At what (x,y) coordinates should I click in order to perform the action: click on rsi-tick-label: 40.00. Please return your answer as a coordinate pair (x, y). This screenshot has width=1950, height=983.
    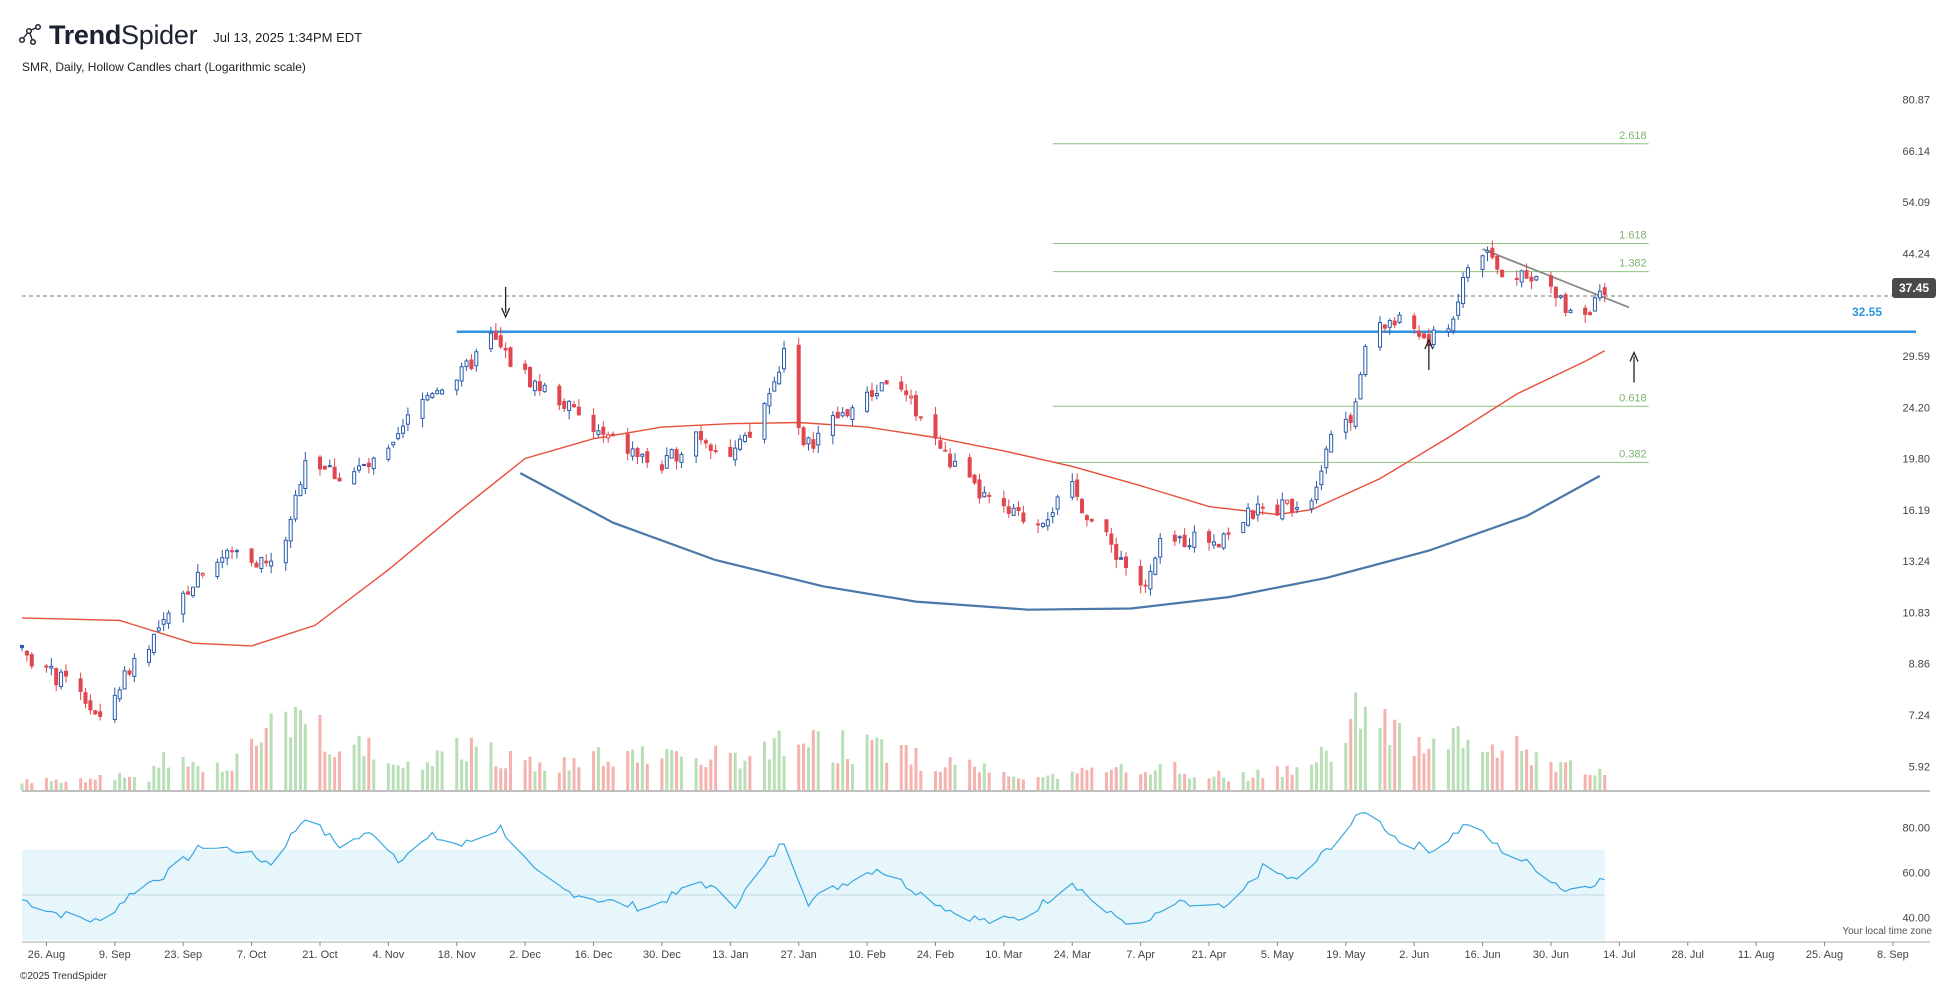
    Looking at the image, I should click on (1916, 919).